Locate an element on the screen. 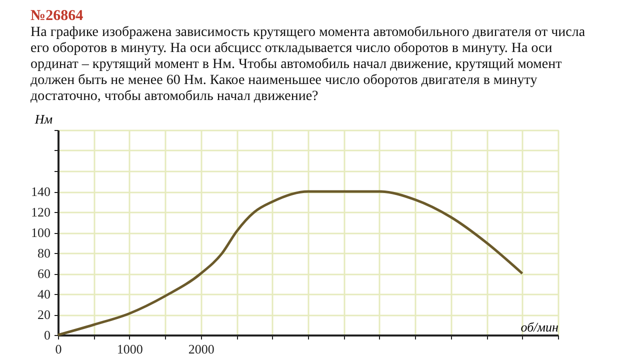  x-tick-label: 0 is located at coordinates (58, 349).